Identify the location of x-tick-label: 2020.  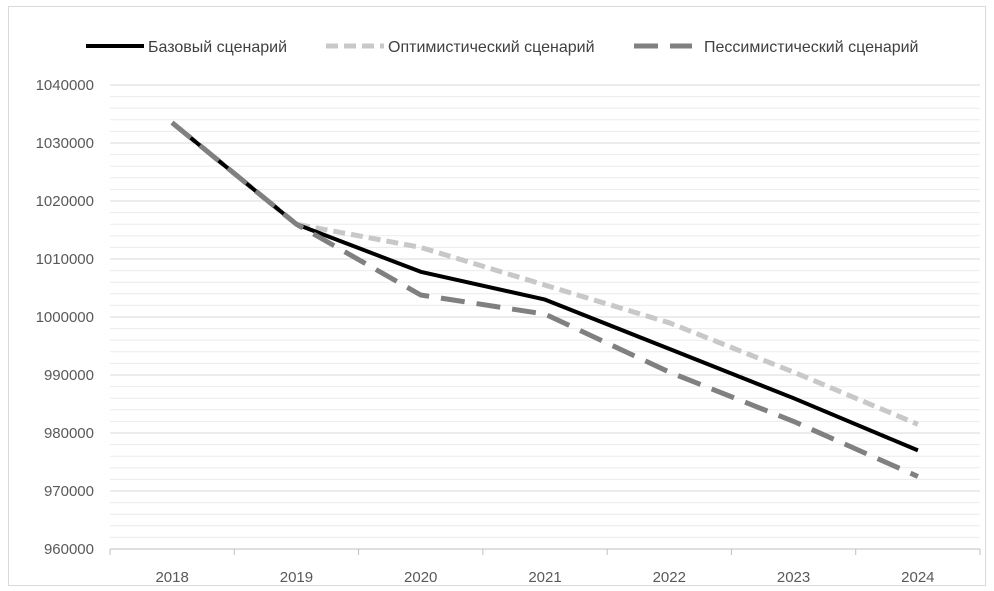
(420, 577).